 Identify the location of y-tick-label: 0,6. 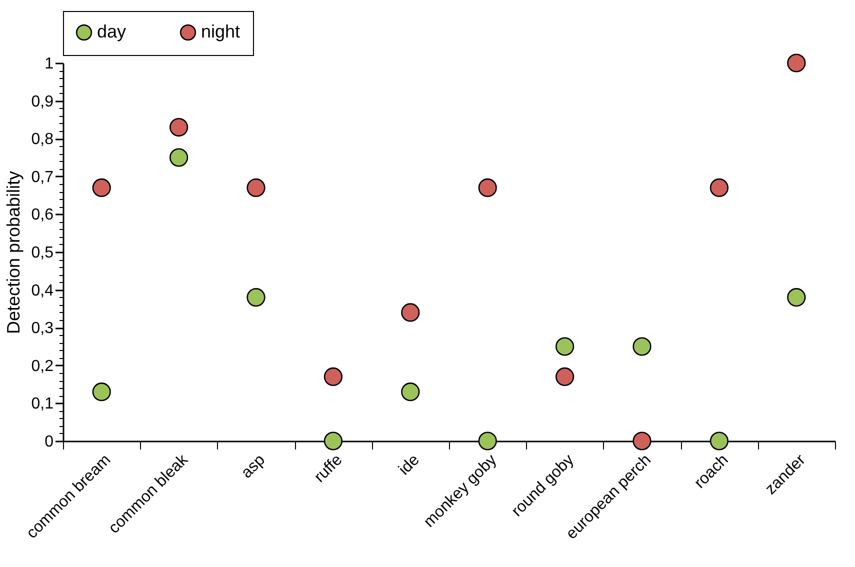
(42, 215).